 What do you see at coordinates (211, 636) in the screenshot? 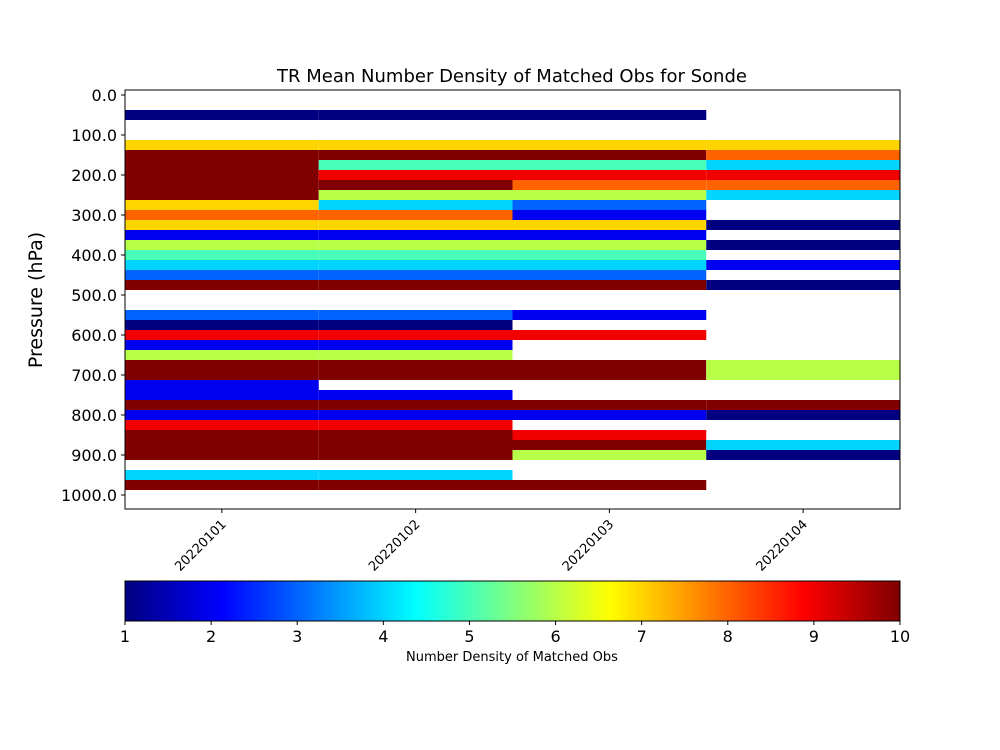
I see `colorbar-tick-label: 2` at bounding box center [211, 636].